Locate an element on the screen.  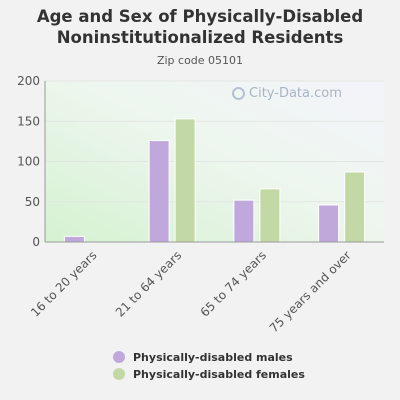
magnifier-icon is located at coordinates (238, 93).